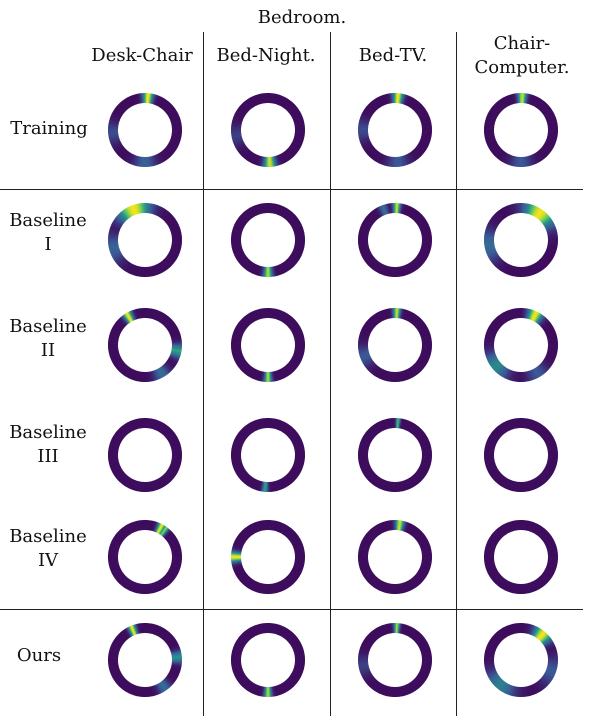  Describe the element at coordinates (145, 130) in the screenshot. I see `ring-r0-c0` at that location.